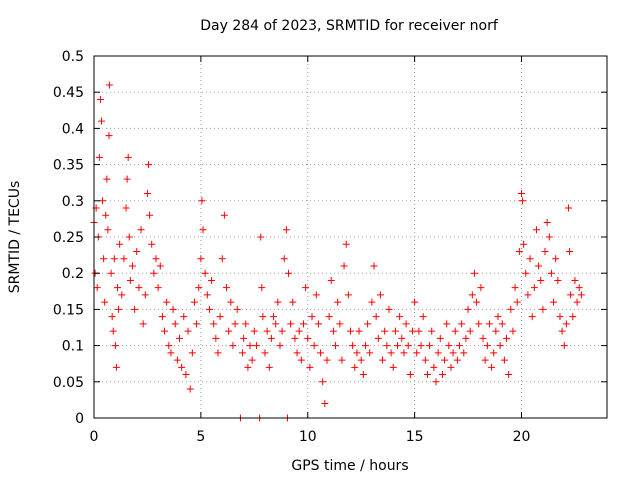 The width and height of the screenshot is (640, 480). What do you see at coordinates (94, 437) in the screenshot?
I see `x-tick-label: 0` at bounding box center [94, 437].